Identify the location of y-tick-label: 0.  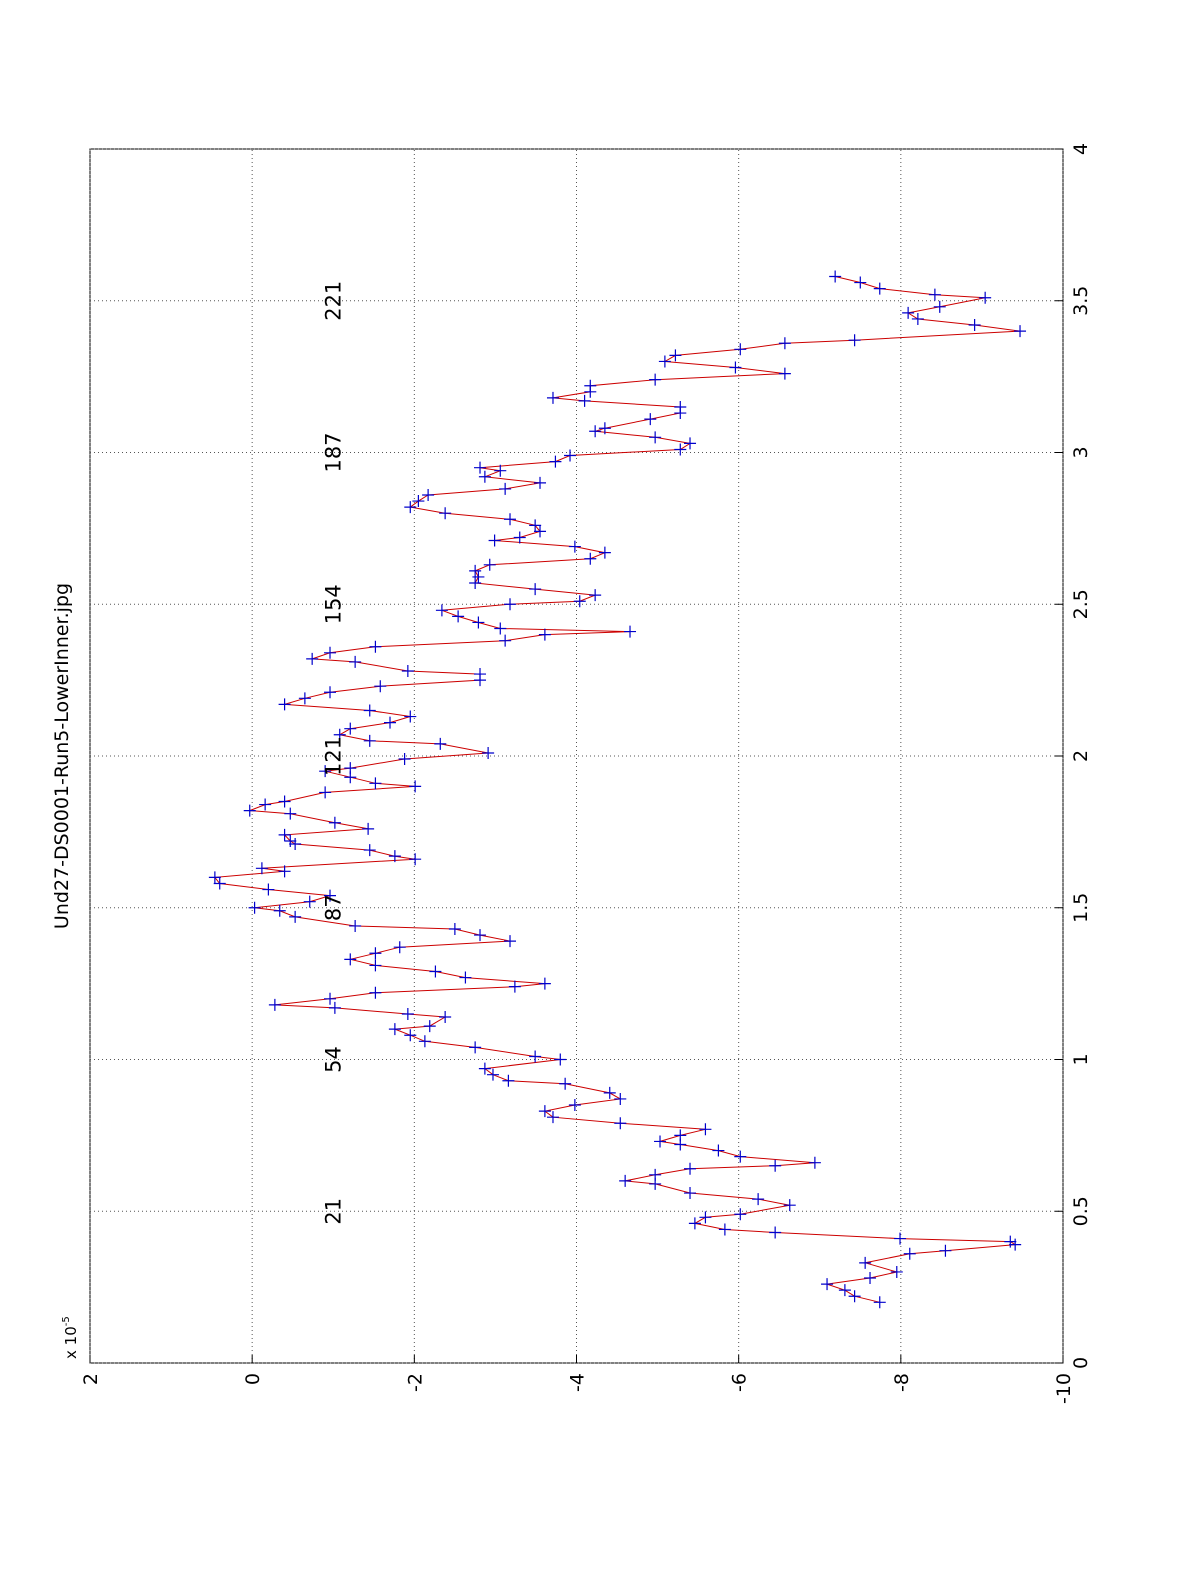
(253, 1379).